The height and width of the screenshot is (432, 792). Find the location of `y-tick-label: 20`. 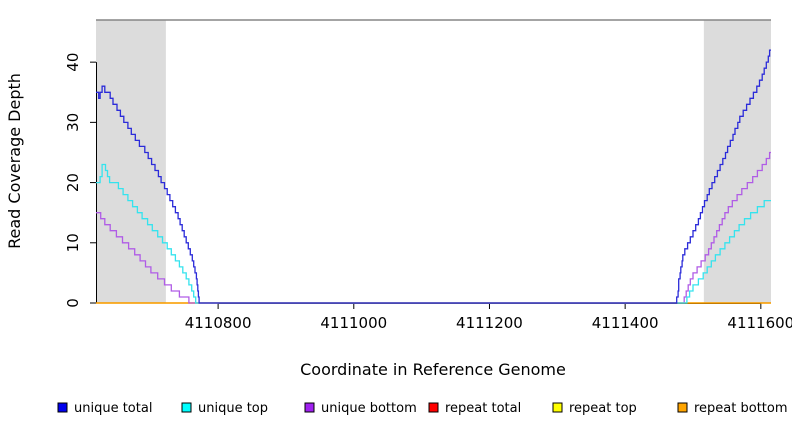

y-tick-label: 20 is located at coordinates (73, 182).